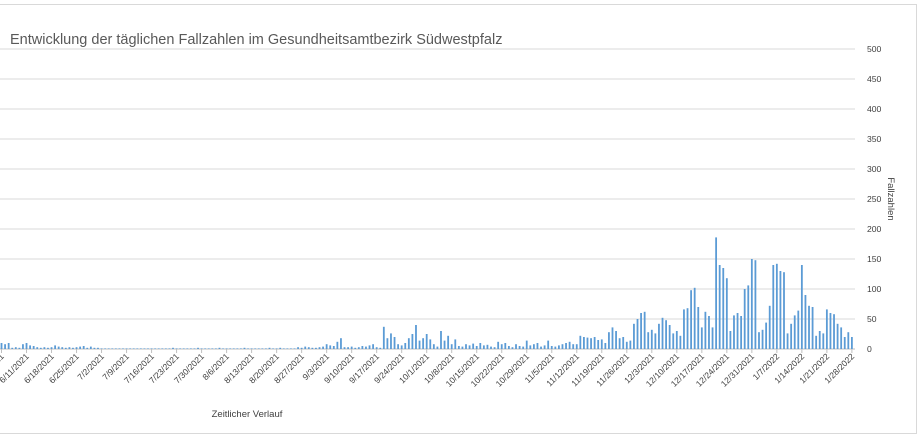  I want to click on y-tick-label: 250, so click(874, 199).